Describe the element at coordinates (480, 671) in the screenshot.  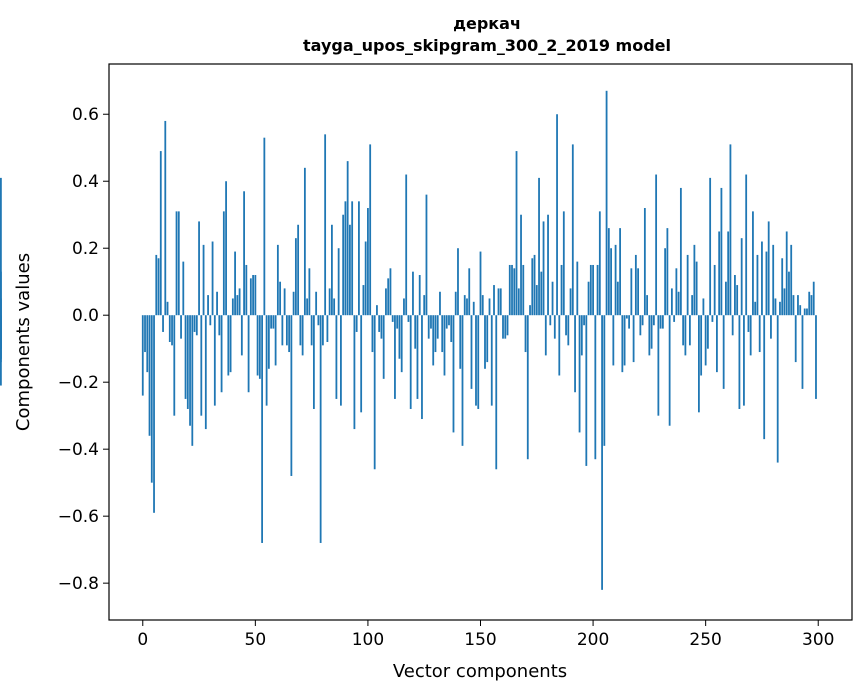
I see `x-axis-label: Vector components` at that location.